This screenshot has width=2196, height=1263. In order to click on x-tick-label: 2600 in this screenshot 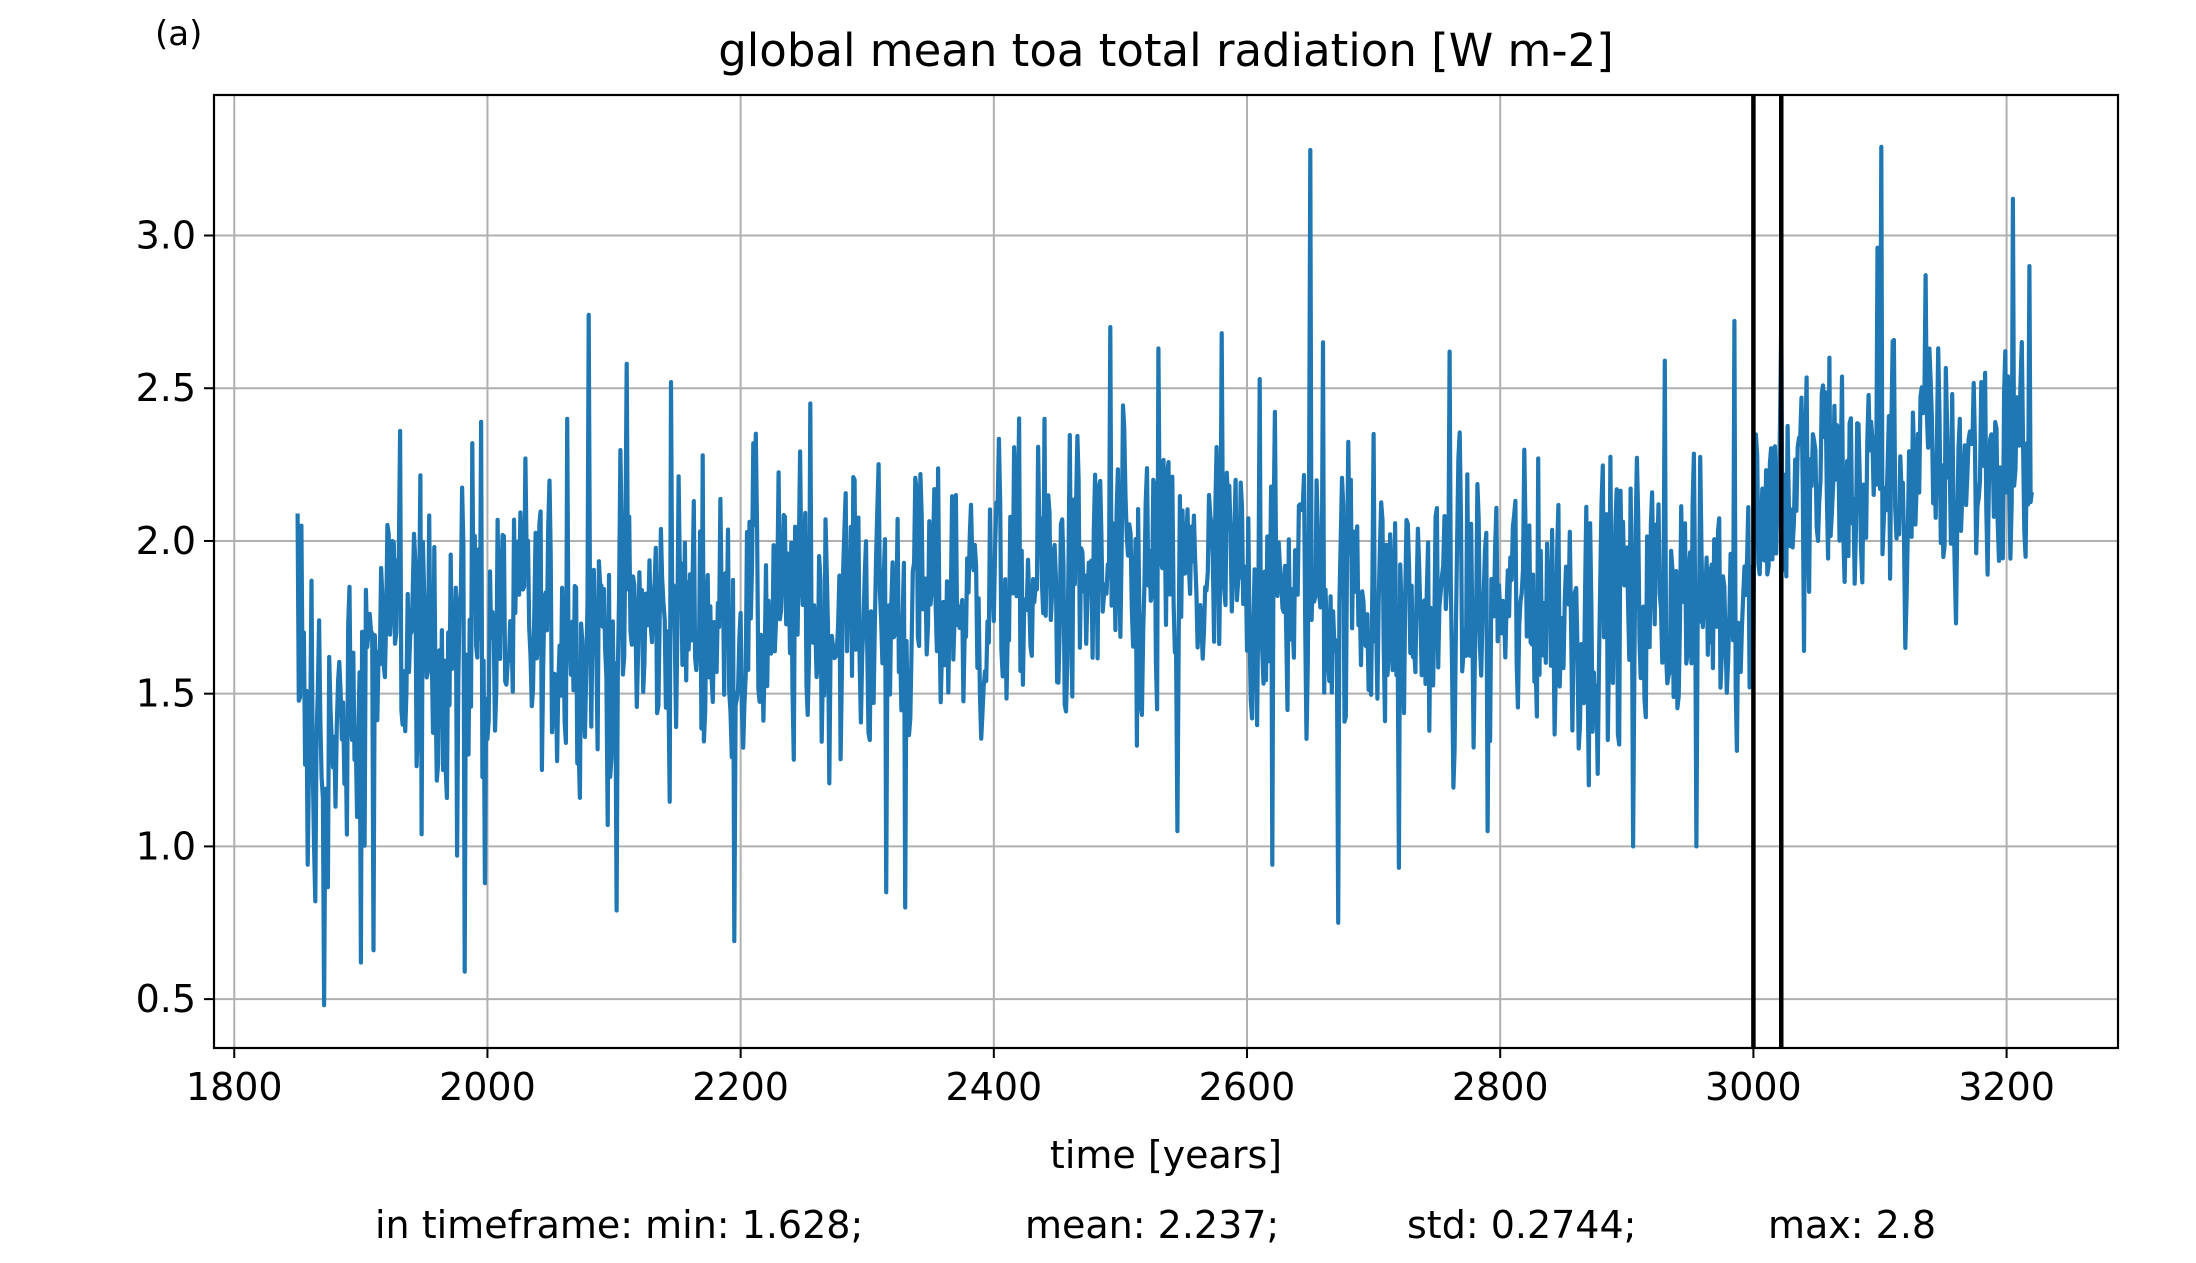, I will do `click(1247, 1087)`.